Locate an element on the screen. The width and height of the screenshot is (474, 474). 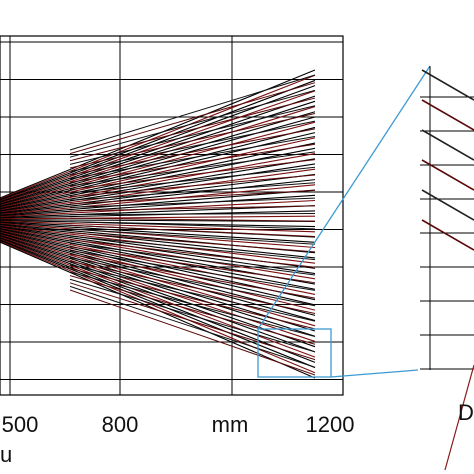
x-tick-label: 1200 is located at coordinates (330, 424).